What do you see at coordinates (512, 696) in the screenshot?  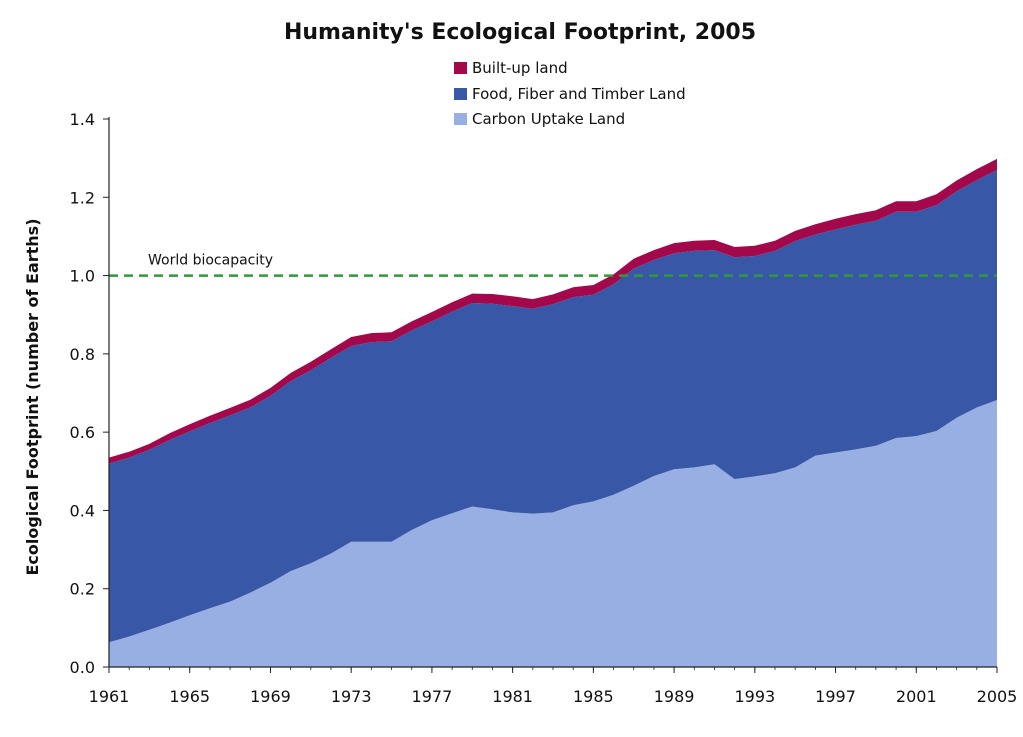 I see `x-tick-label: 1981` at bounding box center [512, 696].